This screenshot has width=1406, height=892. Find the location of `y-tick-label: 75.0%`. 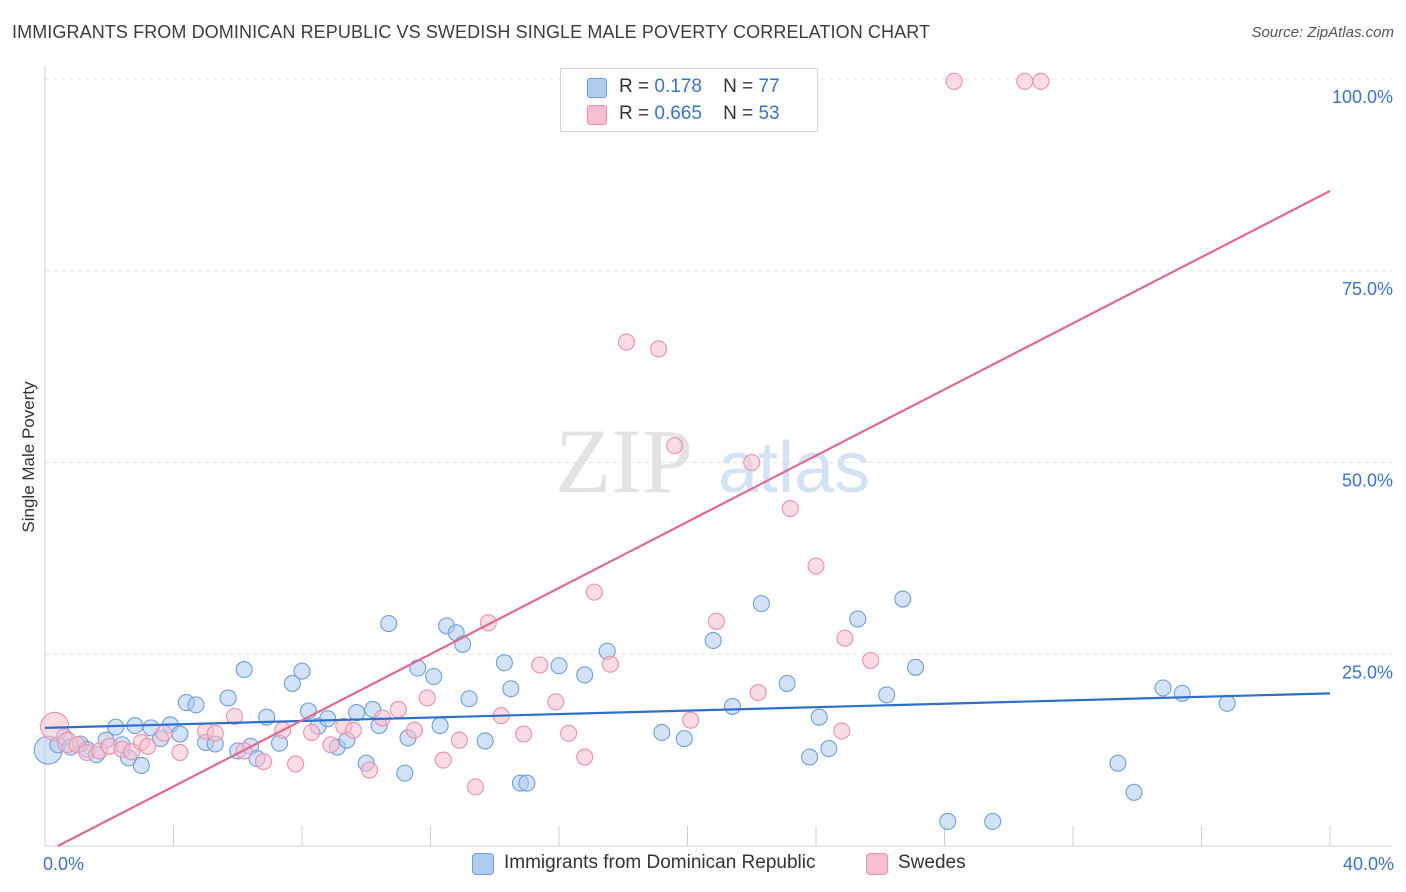

y-tick-label: 75.0% is located at coordinates (1367, 289).